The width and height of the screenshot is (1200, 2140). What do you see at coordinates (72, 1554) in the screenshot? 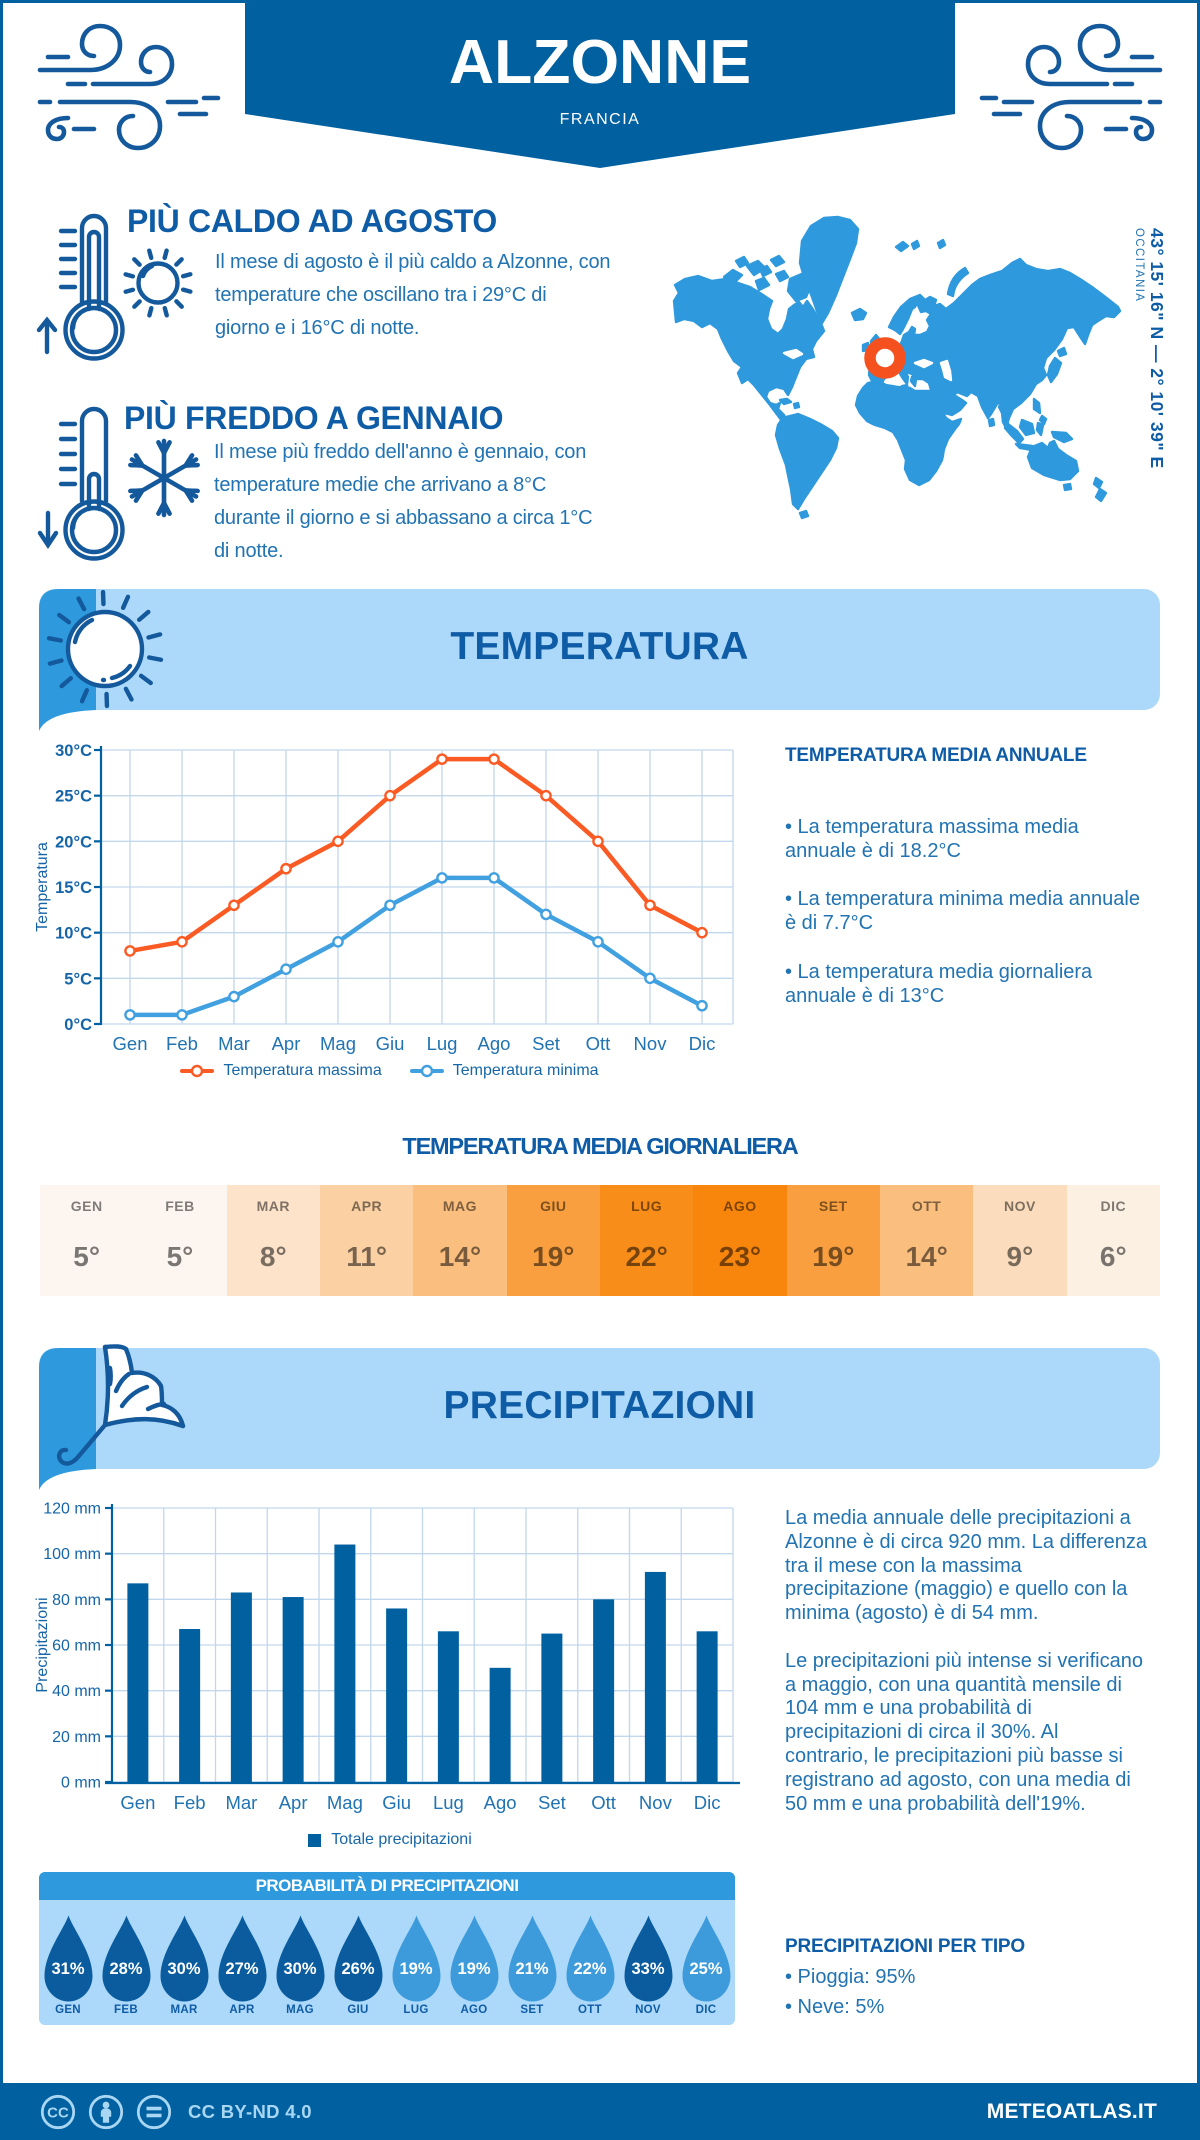
I see `svg-text: 100 mm` at bounding box center [72, 1554].